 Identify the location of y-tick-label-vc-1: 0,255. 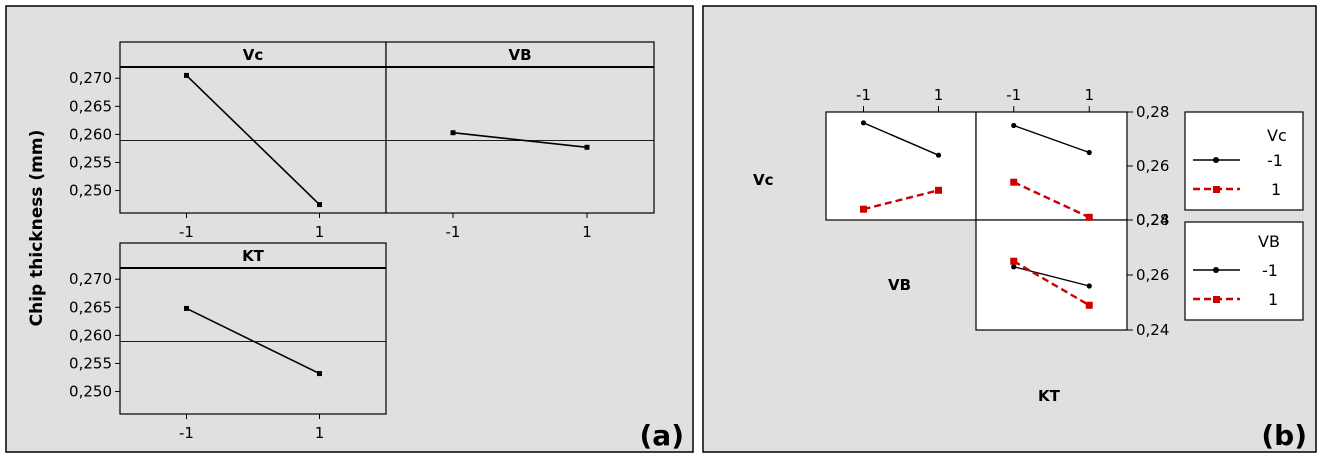
(90, 162).